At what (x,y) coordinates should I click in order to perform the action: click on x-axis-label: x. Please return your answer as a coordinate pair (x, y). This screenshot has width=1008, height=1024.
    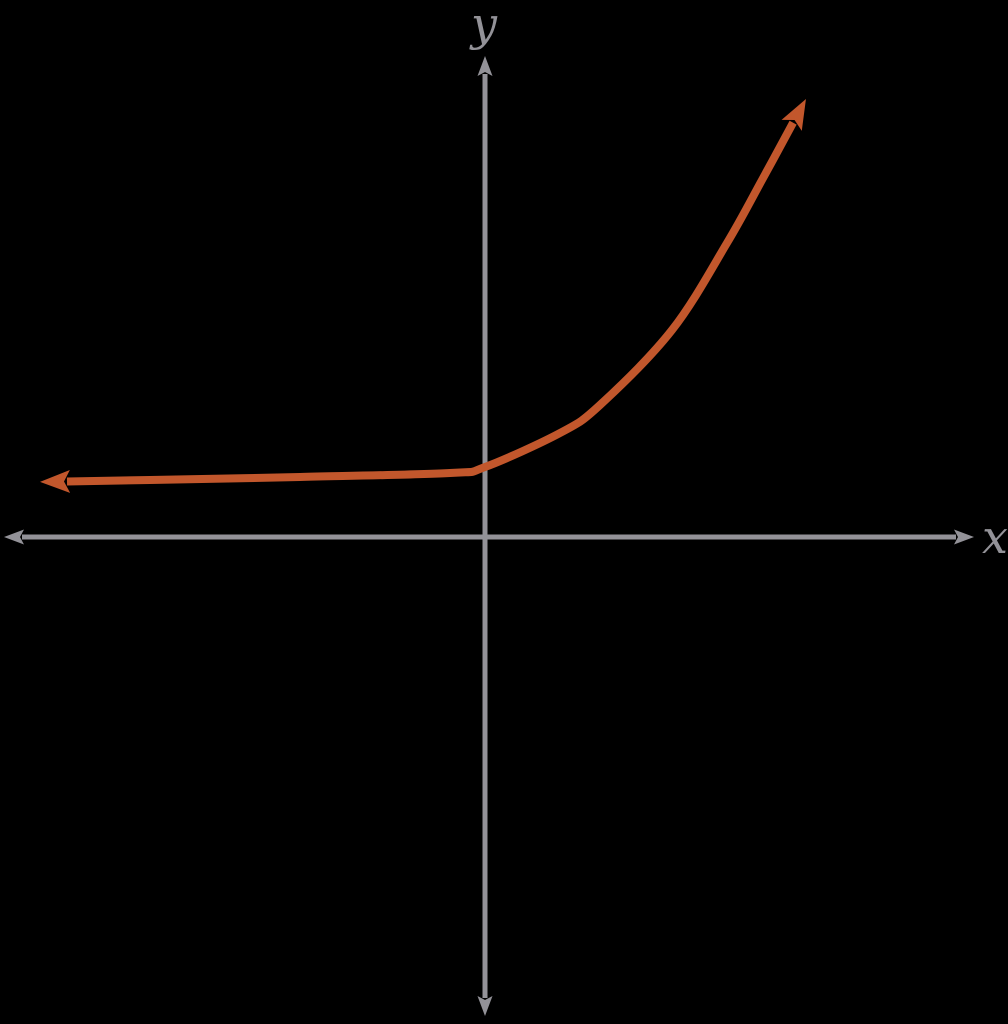
    Looking at the image, I should click on (995, 537).